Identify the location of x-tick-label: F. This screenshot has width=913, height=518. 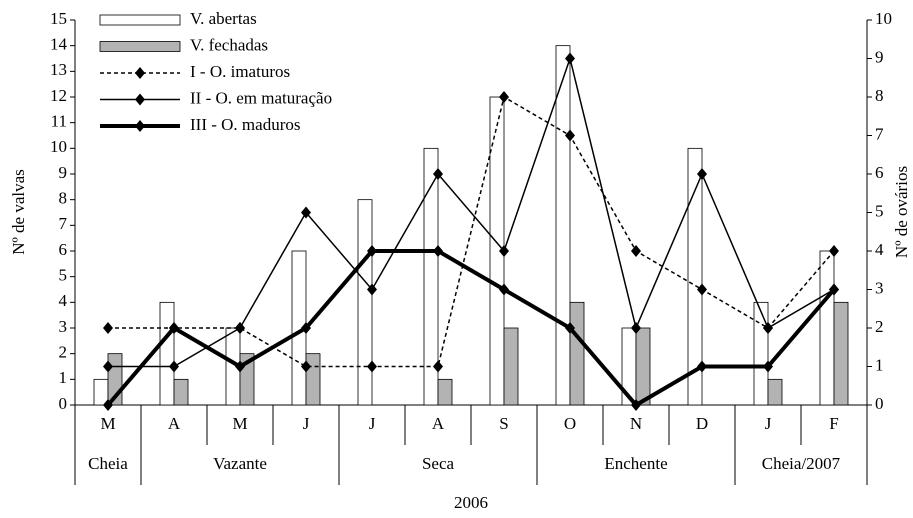
(833, 423).